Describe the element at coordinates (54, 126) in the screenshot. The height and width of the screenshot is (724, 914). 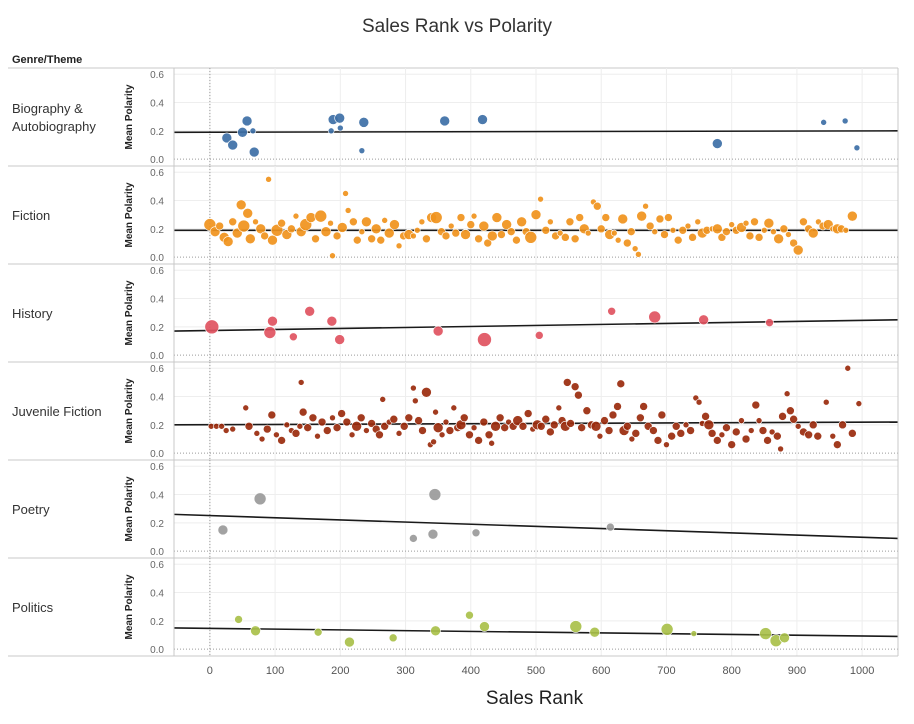
I see `panel-label: Autobiography` at that location.